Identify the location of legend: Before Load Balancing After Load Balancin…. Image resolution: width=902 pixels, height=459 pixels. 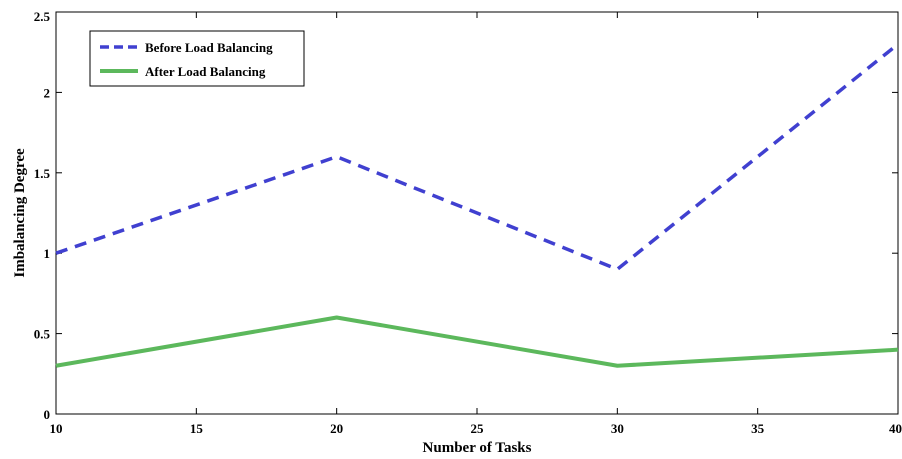
(197, 58).